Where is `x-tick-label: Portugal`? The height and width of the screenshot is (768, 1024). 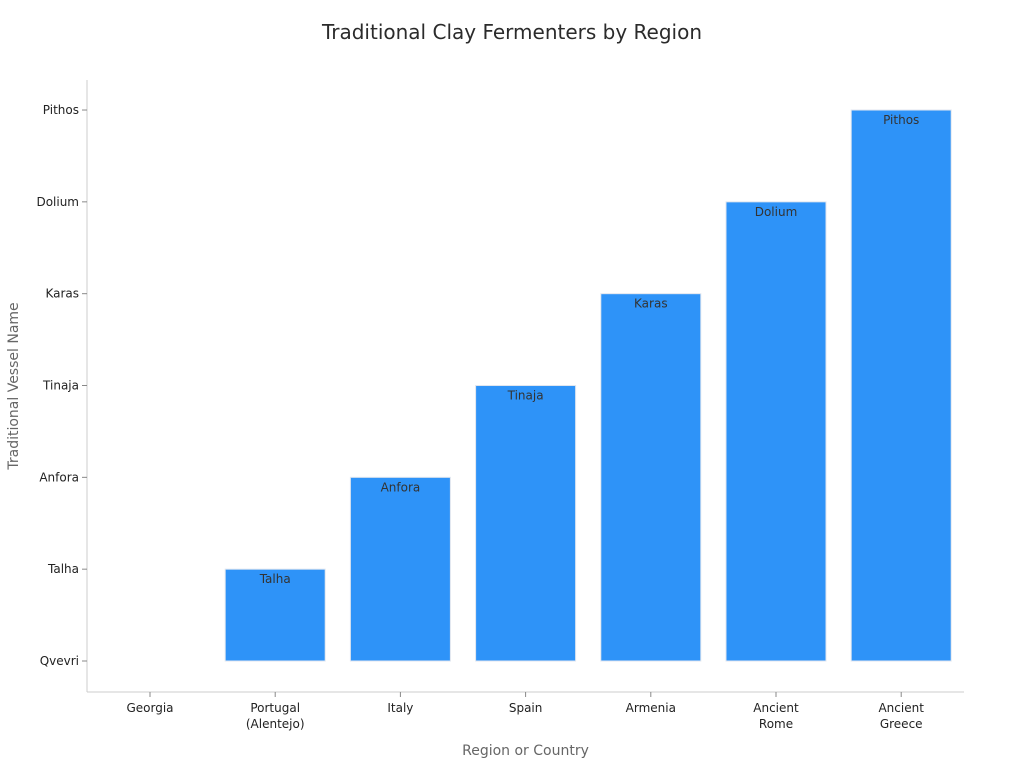
x-tick-label: Portugal is located at coordinates (275, 708).